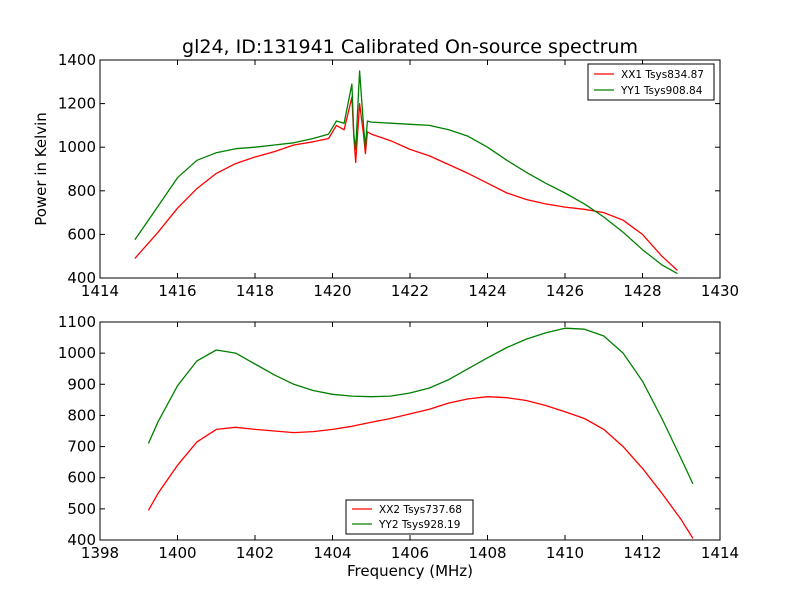  Describe the element at coordinates (410, 553) in the screenshot. I see `x-tick-label: 1406` at that location.